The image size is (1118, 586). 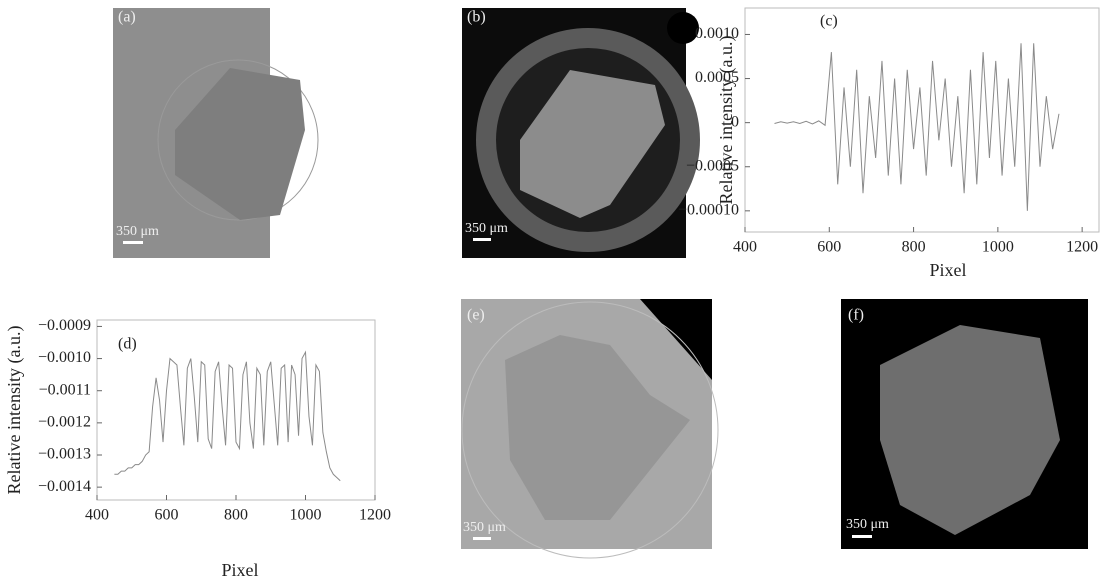 I want to click on y-tick-label: −0.00010, so click(x=708, y=210).